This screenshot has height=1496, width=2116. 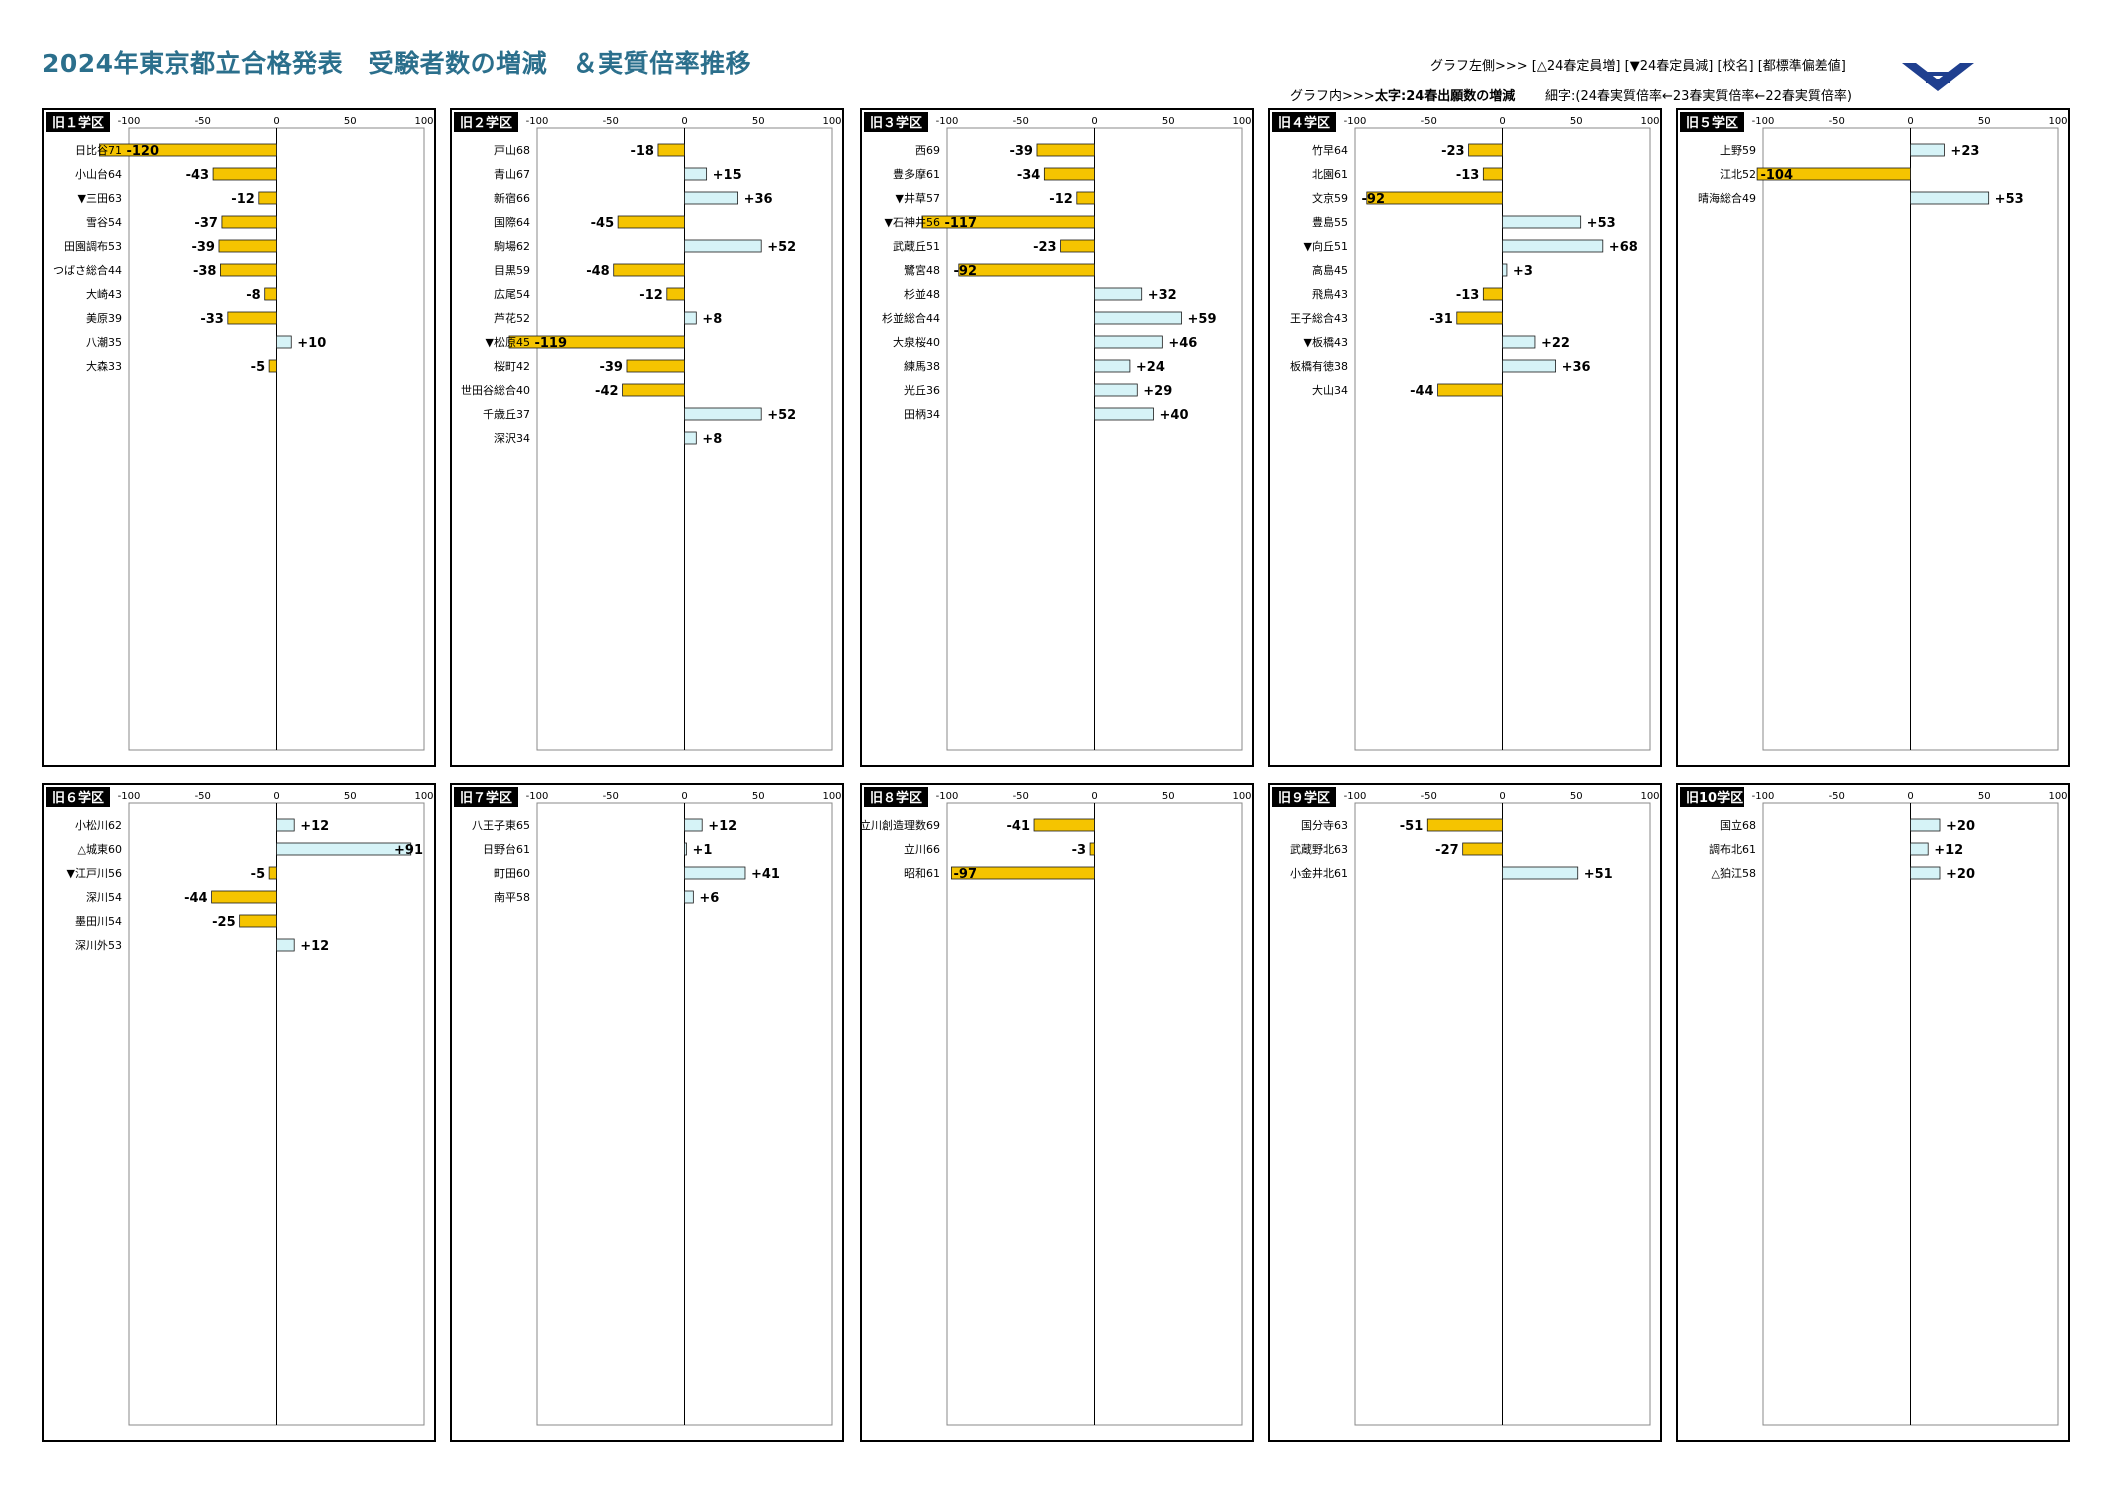 I want to click on category-label: 板橋有徳38, so click(x=1319, y=366).